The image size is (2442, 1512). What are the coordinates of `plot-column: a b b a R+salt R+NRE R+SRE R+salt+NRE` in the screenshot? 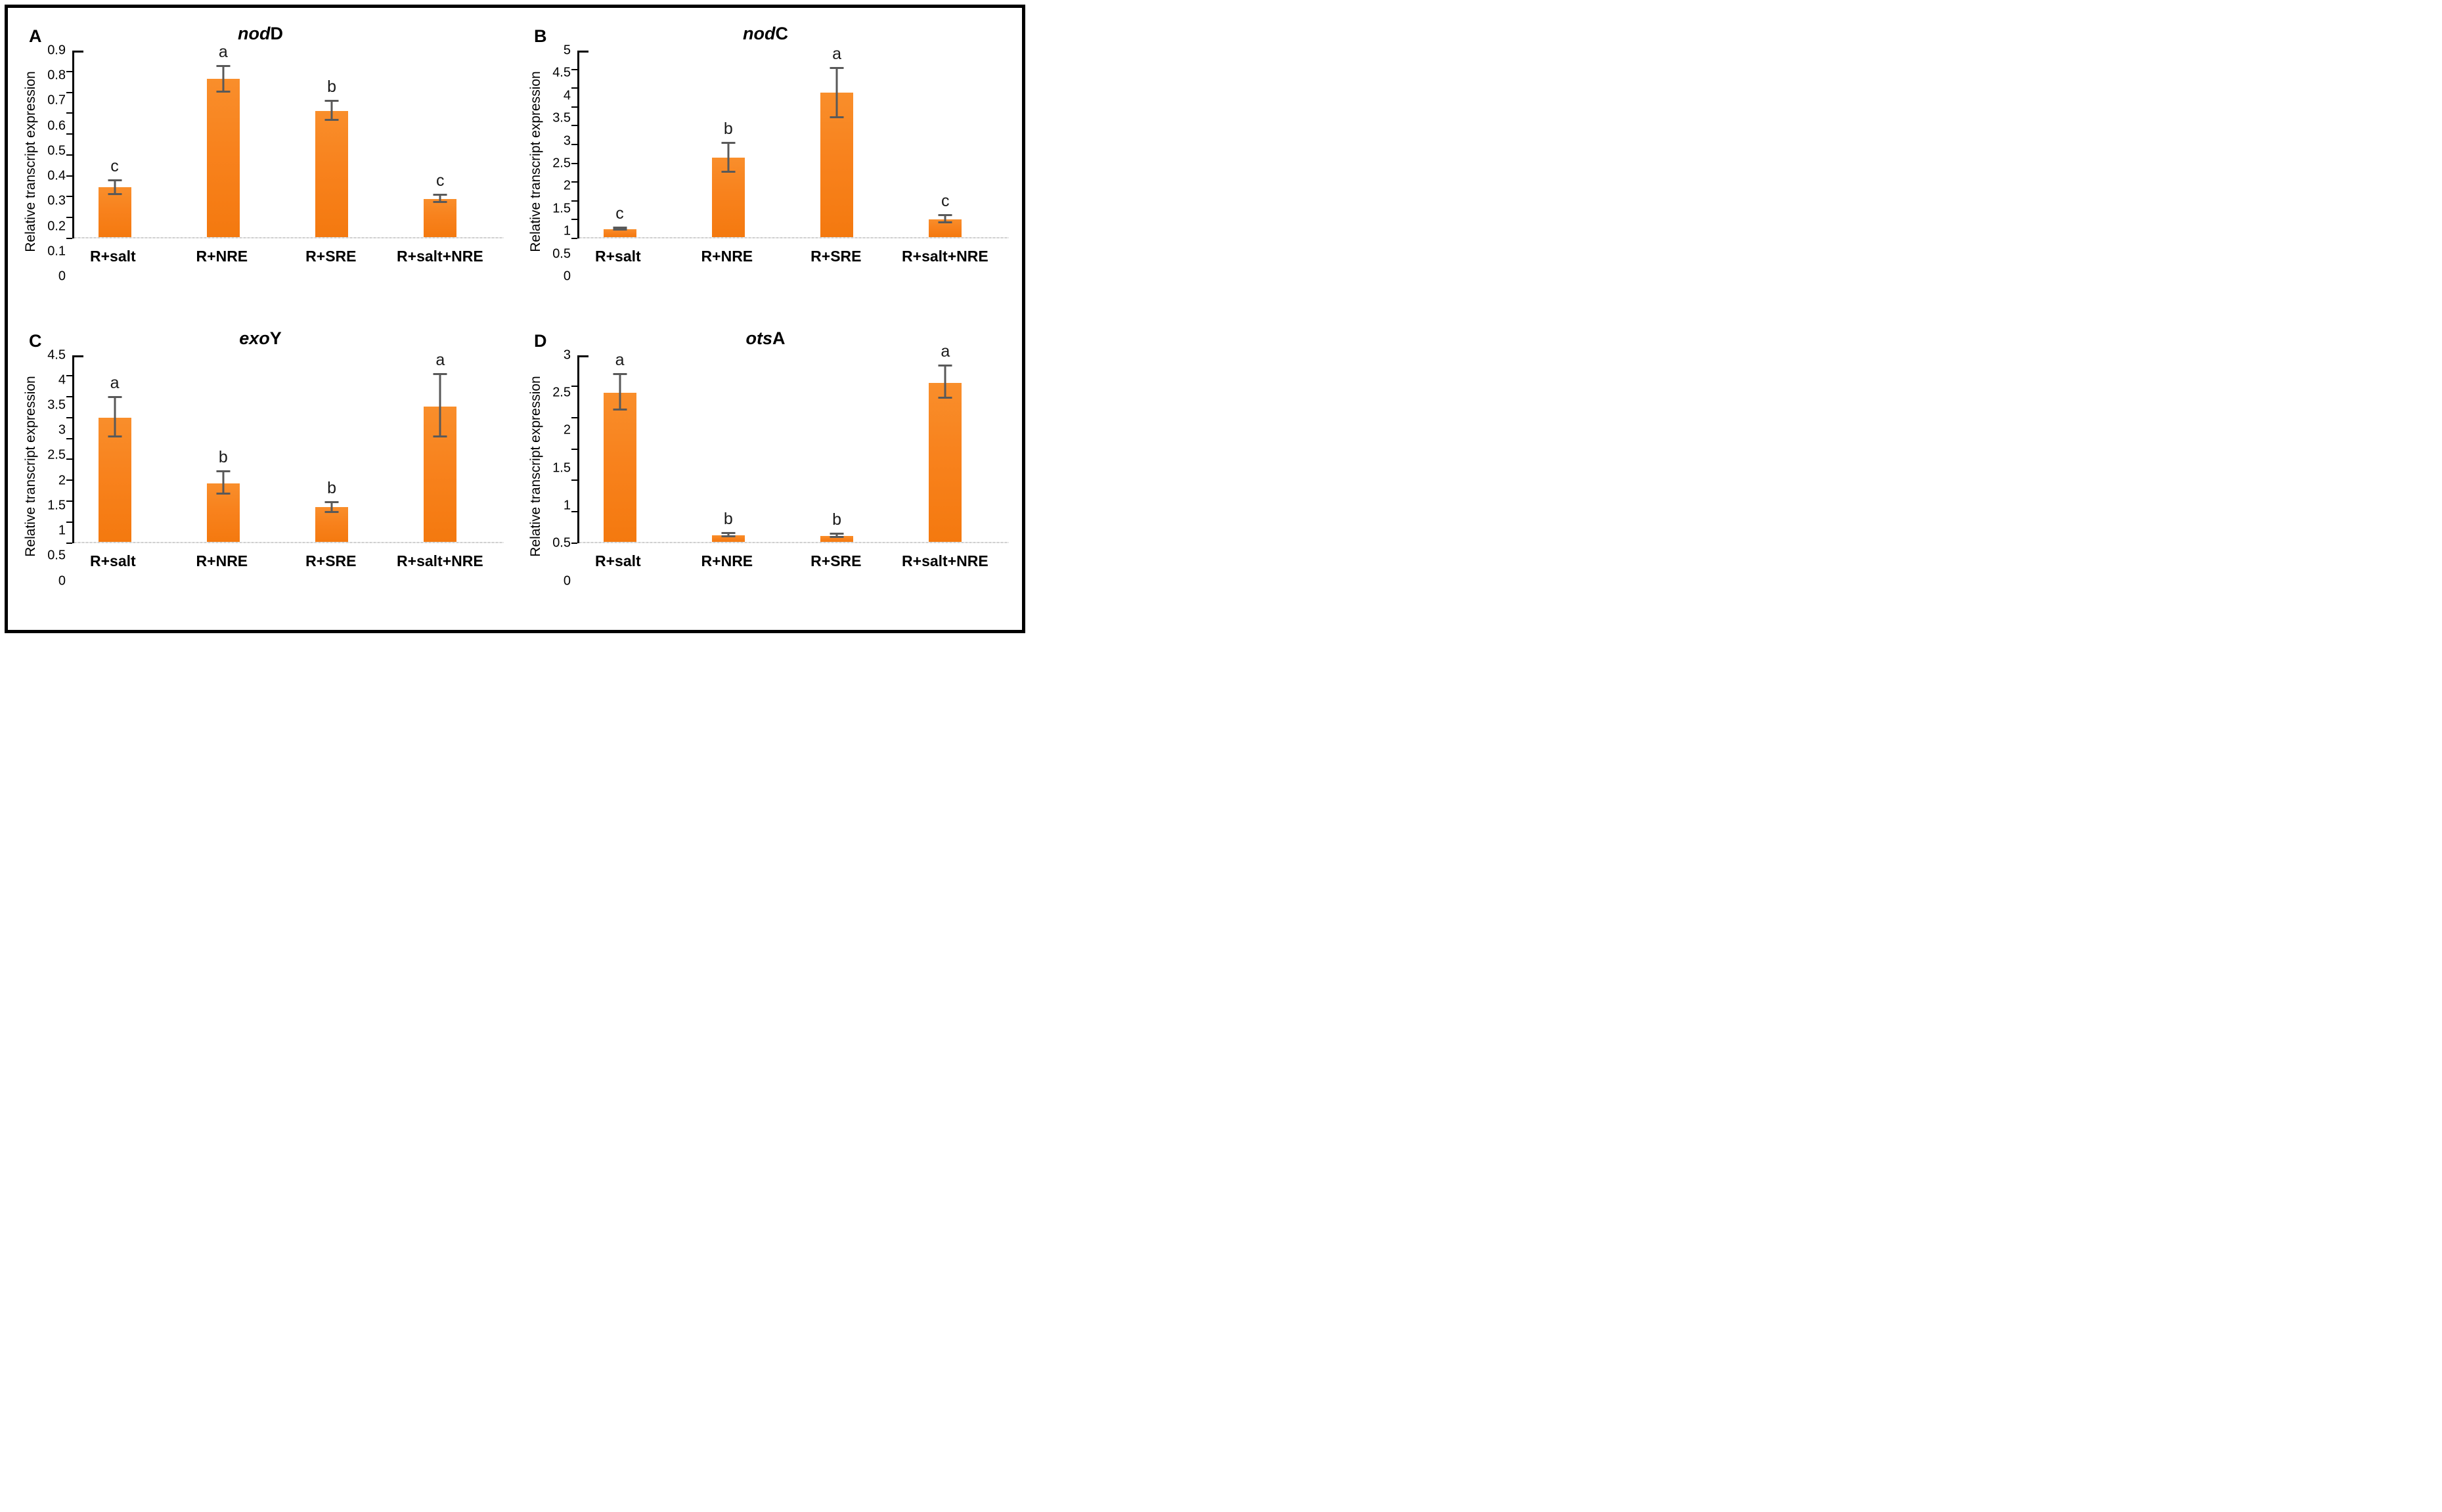 It's located at (285, 466).